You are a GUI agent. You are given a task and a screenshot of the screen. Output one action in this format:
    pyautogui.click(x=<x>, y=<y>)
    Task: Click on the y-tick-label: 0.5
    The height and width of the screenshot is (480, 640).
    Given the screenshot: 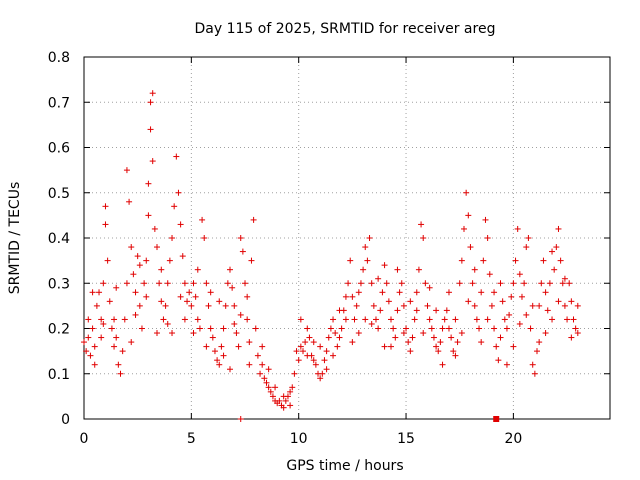 What is the action you would take?
    pyautogui.click(x=59, y=194)
    